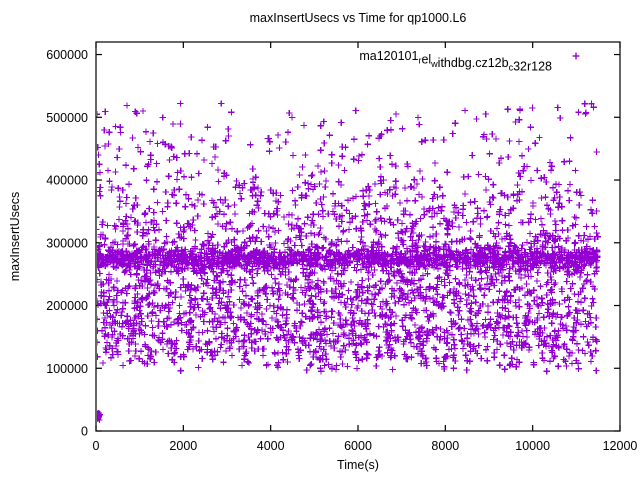  Describe the element at coordinates (183, 446) in the screenshot. I see `x-tick-label: 2000` at that location.